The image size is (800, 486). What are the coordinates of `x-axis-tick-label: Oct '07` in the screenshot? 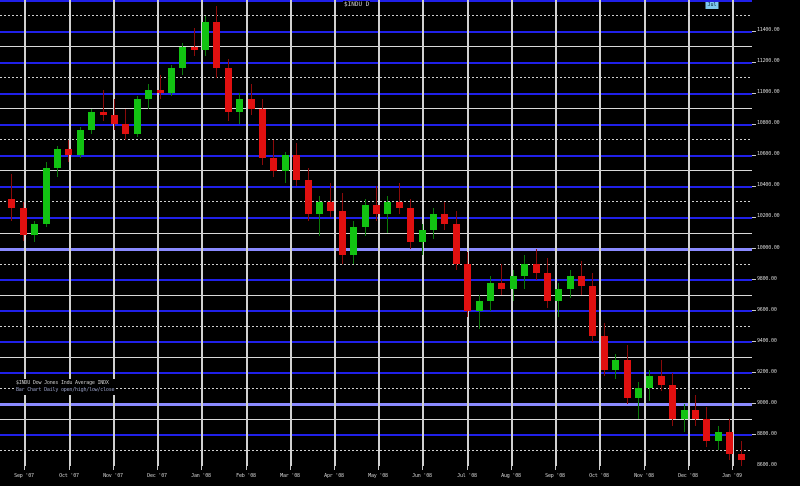 It's located at (69, 476).